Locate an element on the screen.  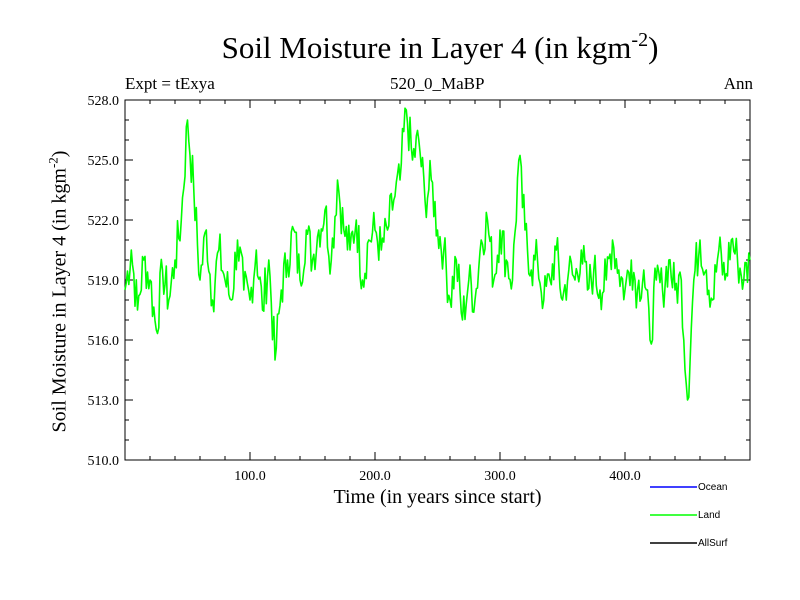
x-tick-label: 200.0 is located at coordinates (375, 476).